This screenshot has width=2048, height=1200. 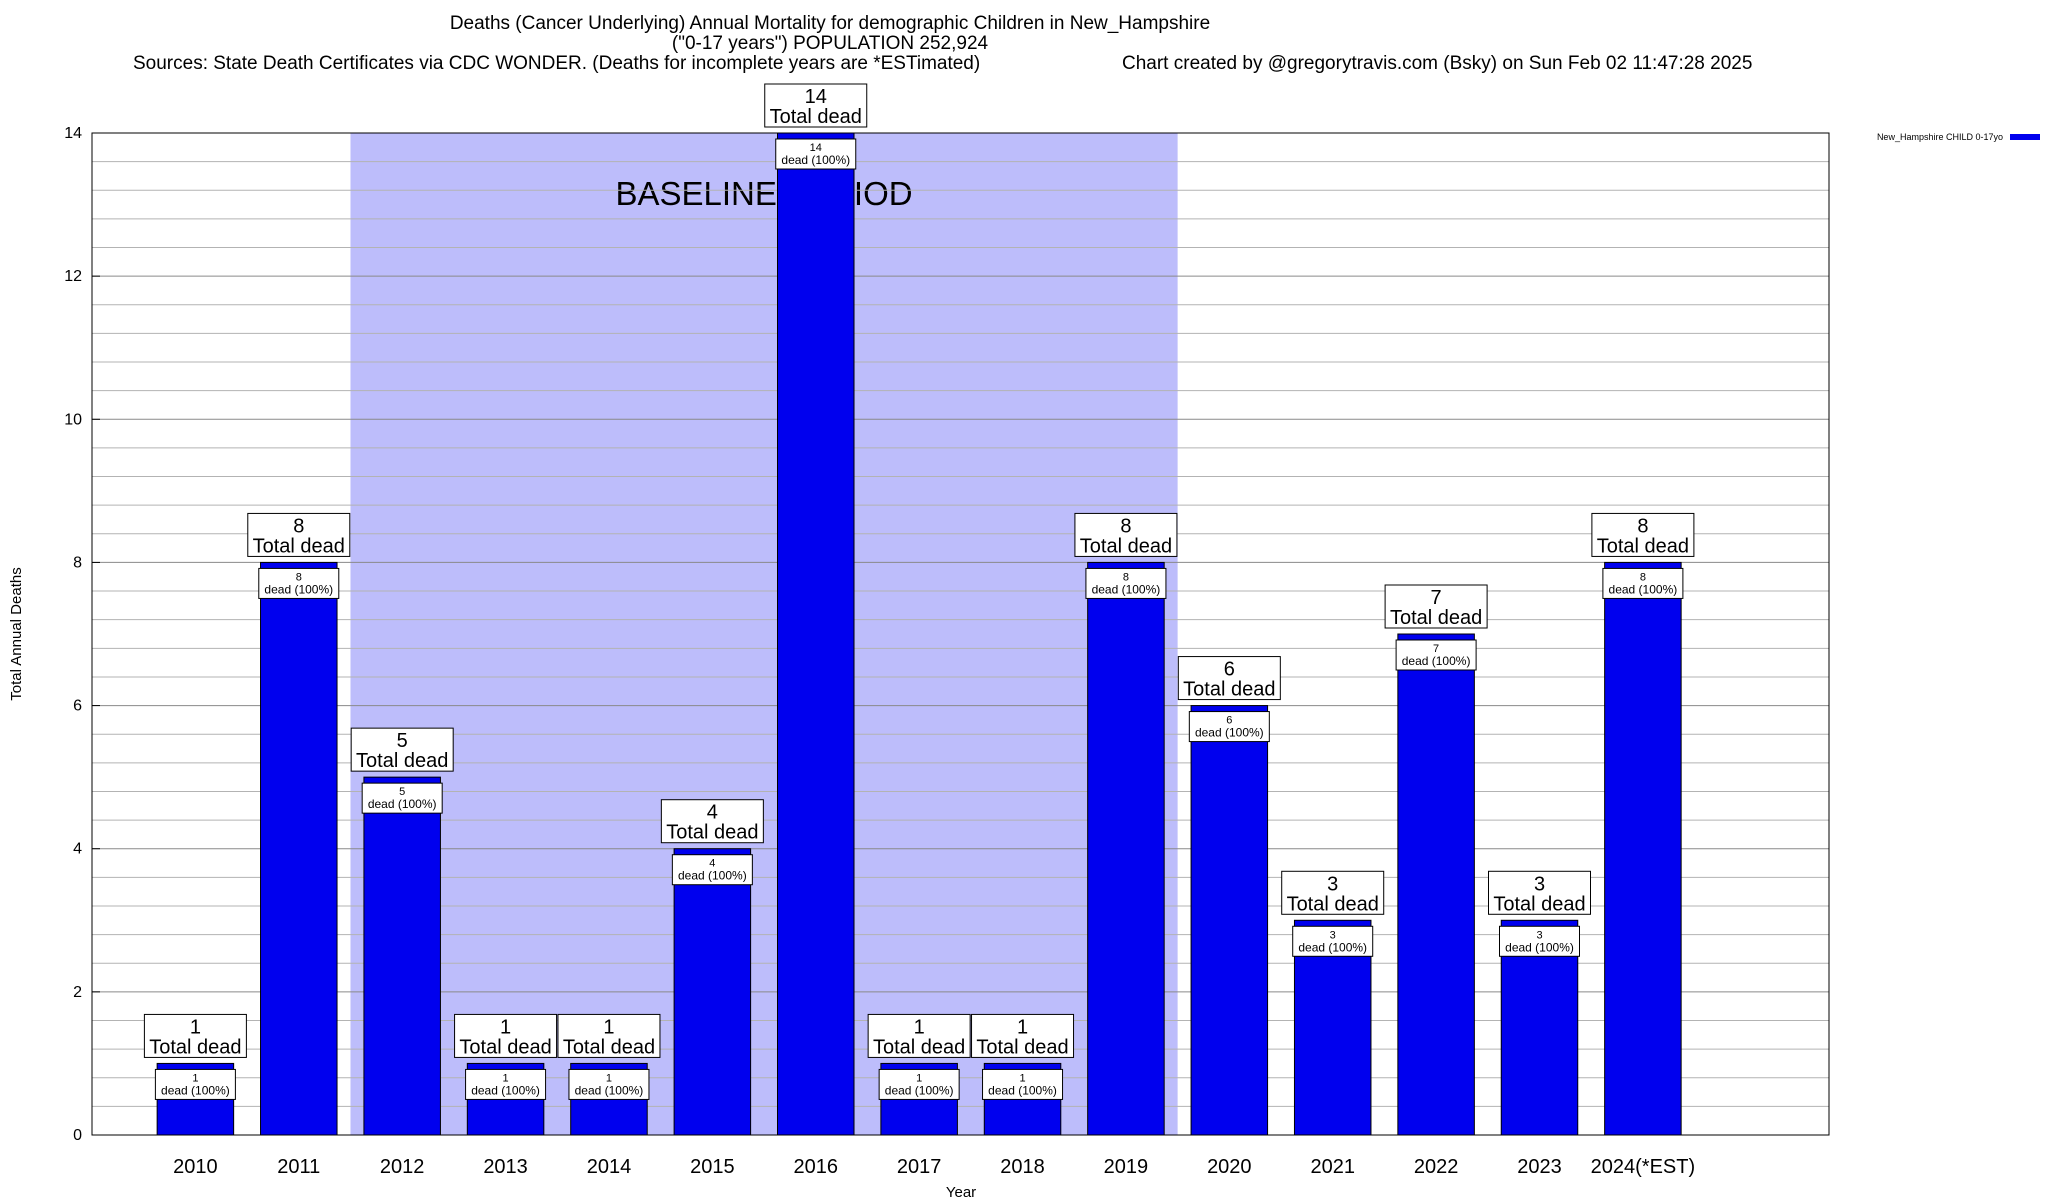 What do you see at coordinates (712, 1167) in the screenshot?
I see `x-tick-label: 2015` at bounding box center [712, 1167].